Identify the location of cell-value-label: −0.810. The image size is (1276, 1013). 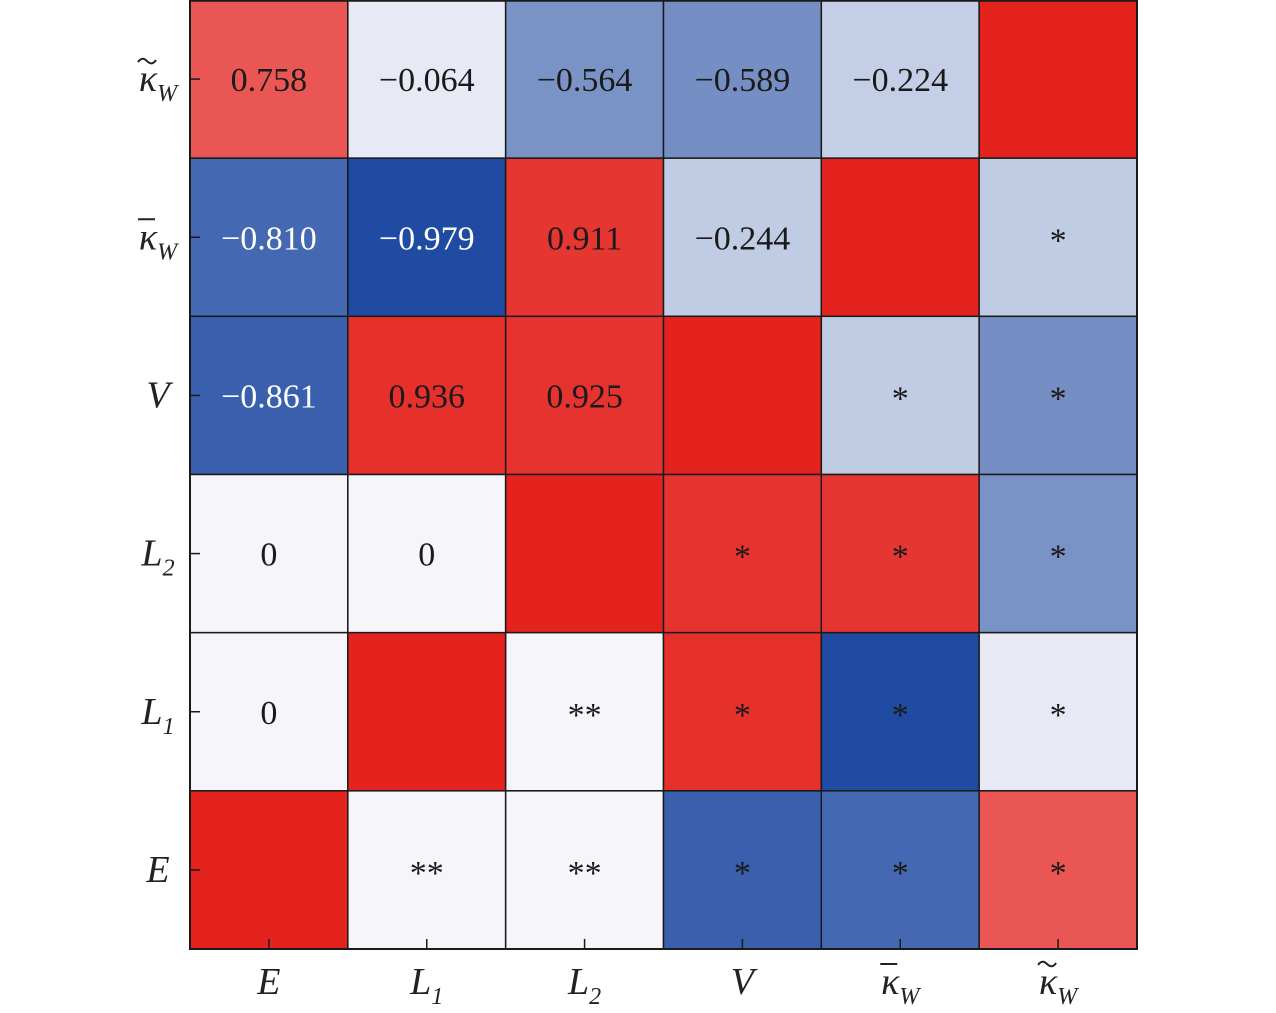
(269, 238).